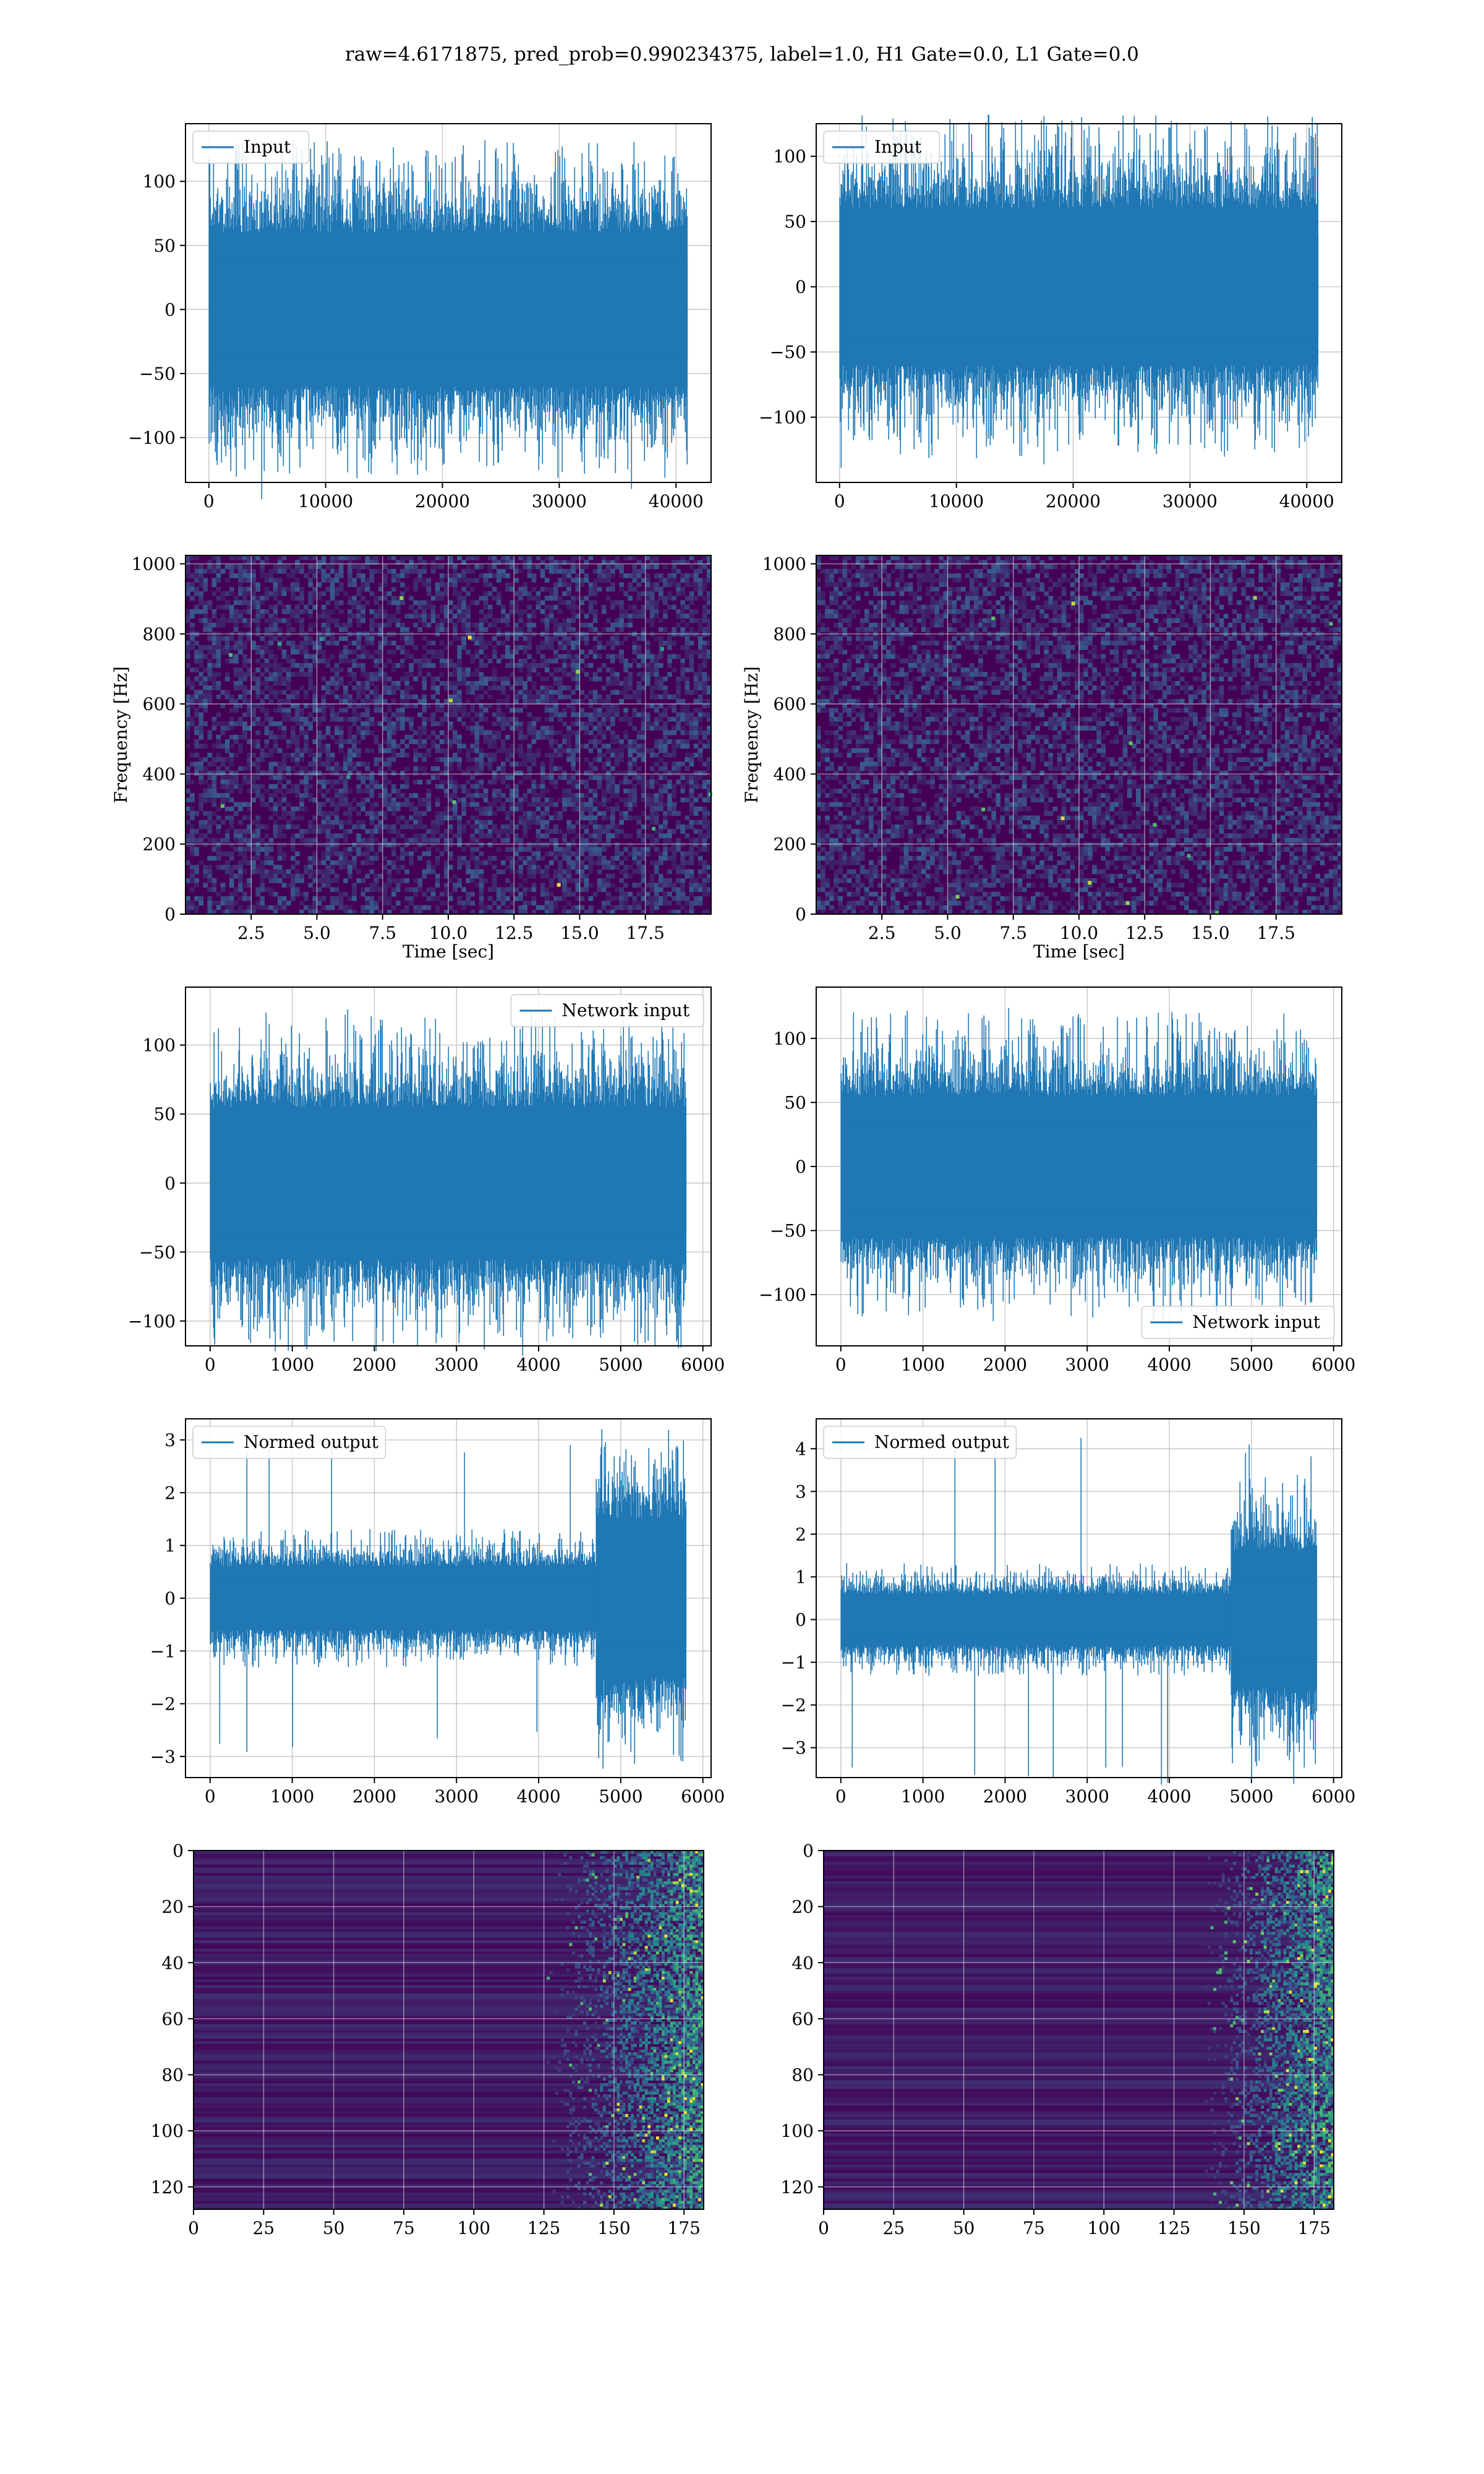 This screenshot has height=2474, width=1484. Describe the element at coordinates (1306, 501) in the screenshot. I see `x-tick-label: 40000` at that location.